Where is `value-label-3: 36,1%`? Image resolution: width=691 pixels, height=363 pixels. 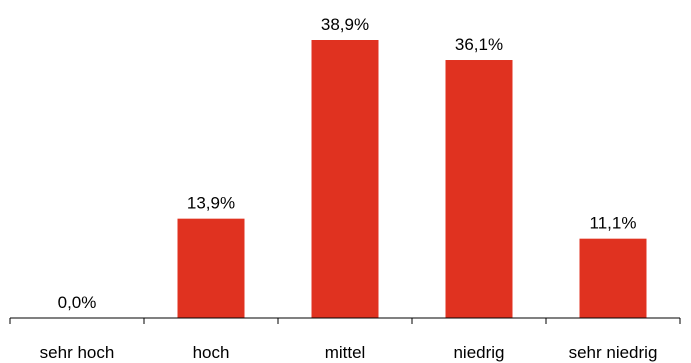
value-label-3: 36,1% is located at coordinates (479, 44).